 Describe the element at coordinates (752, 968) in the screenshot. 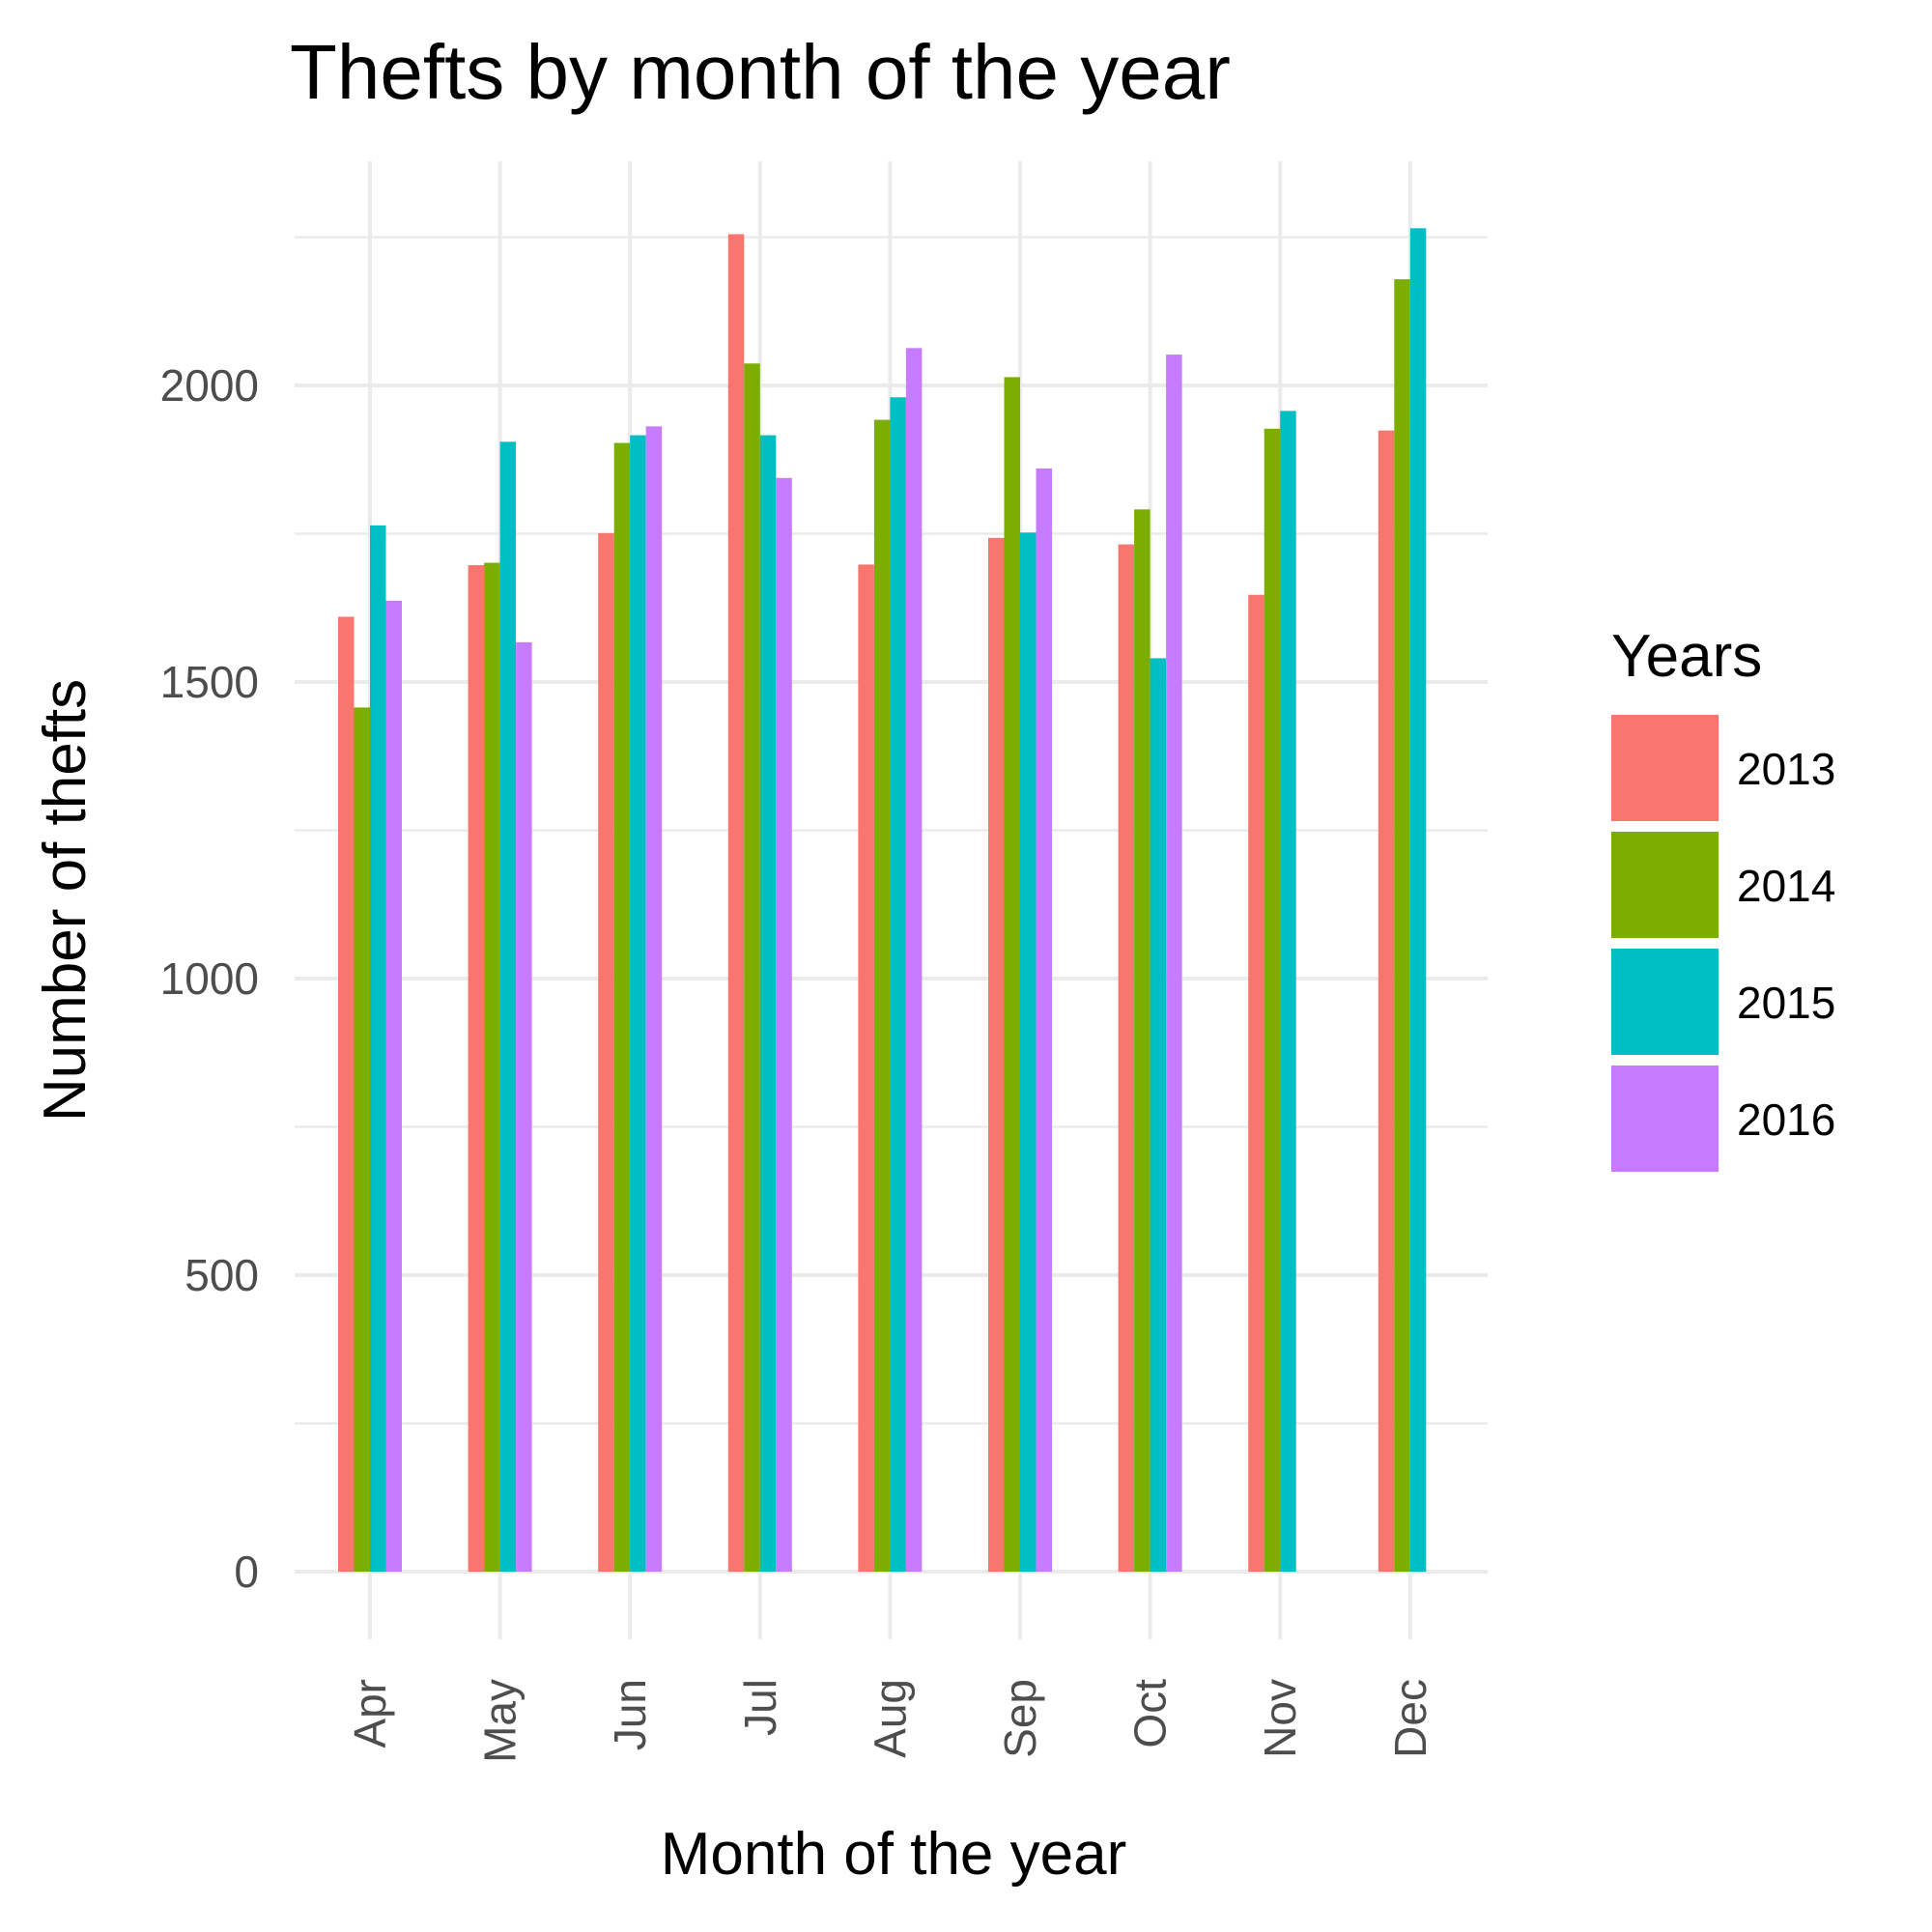

I see `bar-2014-jul` at that location.